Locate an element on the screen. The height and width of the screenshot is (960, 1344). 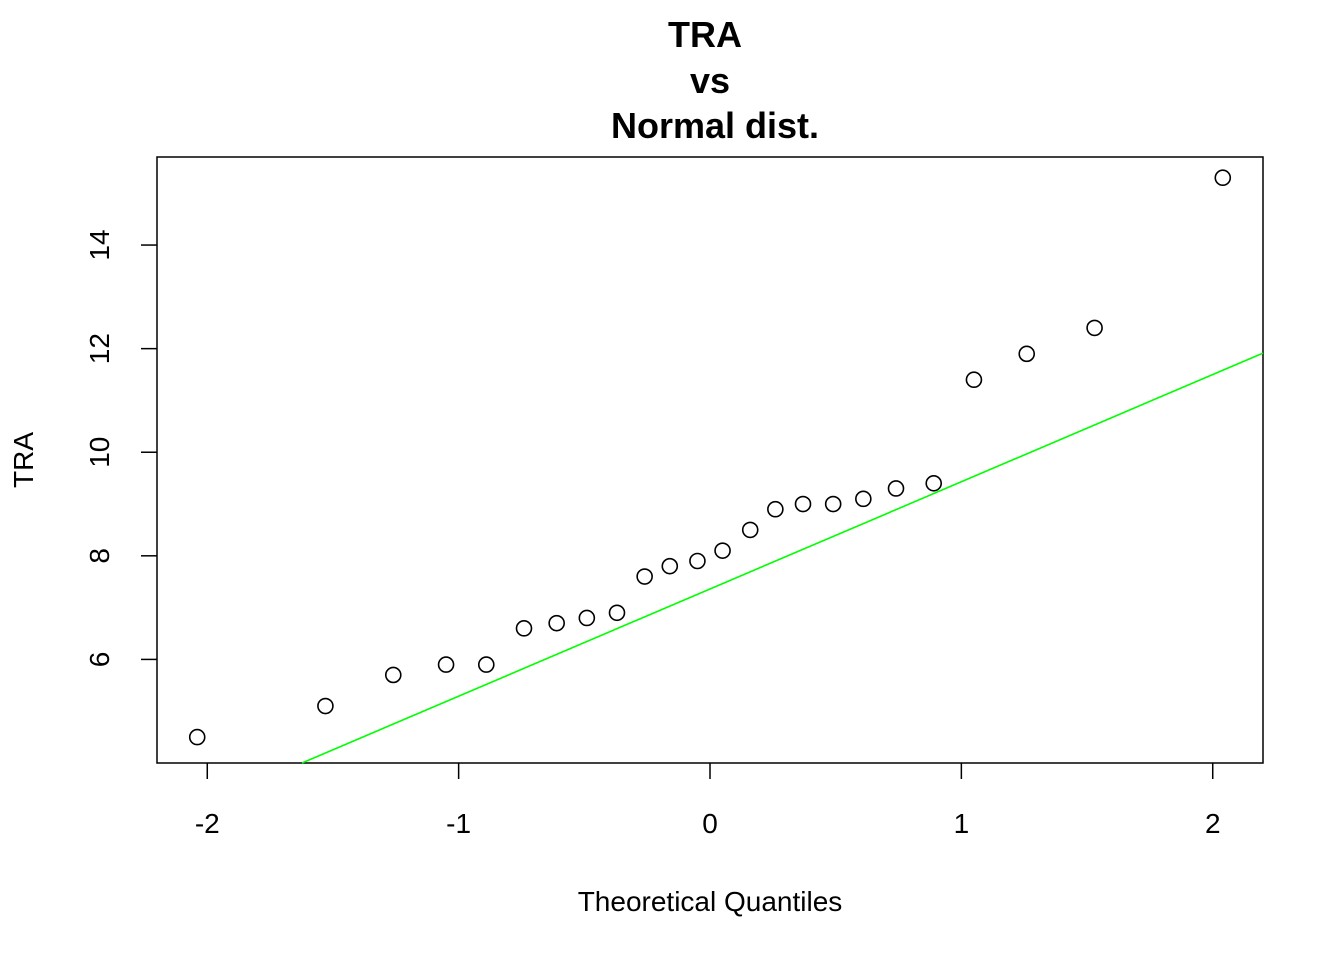
chart-title: TRA vs Normal dist. is located at coordinates (715, 80).